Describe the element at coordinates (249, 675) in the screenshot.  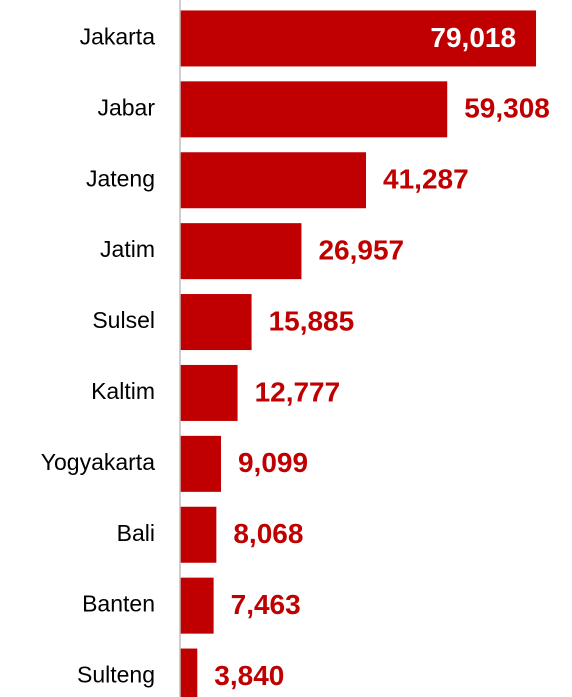
I see `value-label: 3,840` at that location.